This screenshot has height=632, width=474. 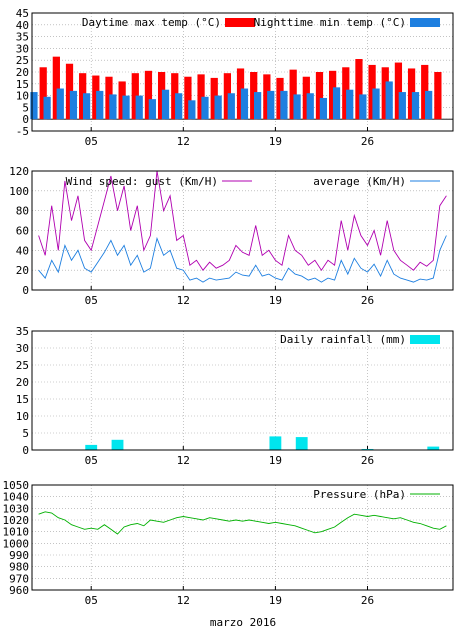 What do you see at coordinates (22, 131) in the screenshot?
I see `y-tick-label: -5` at bounding box center [22, 131].